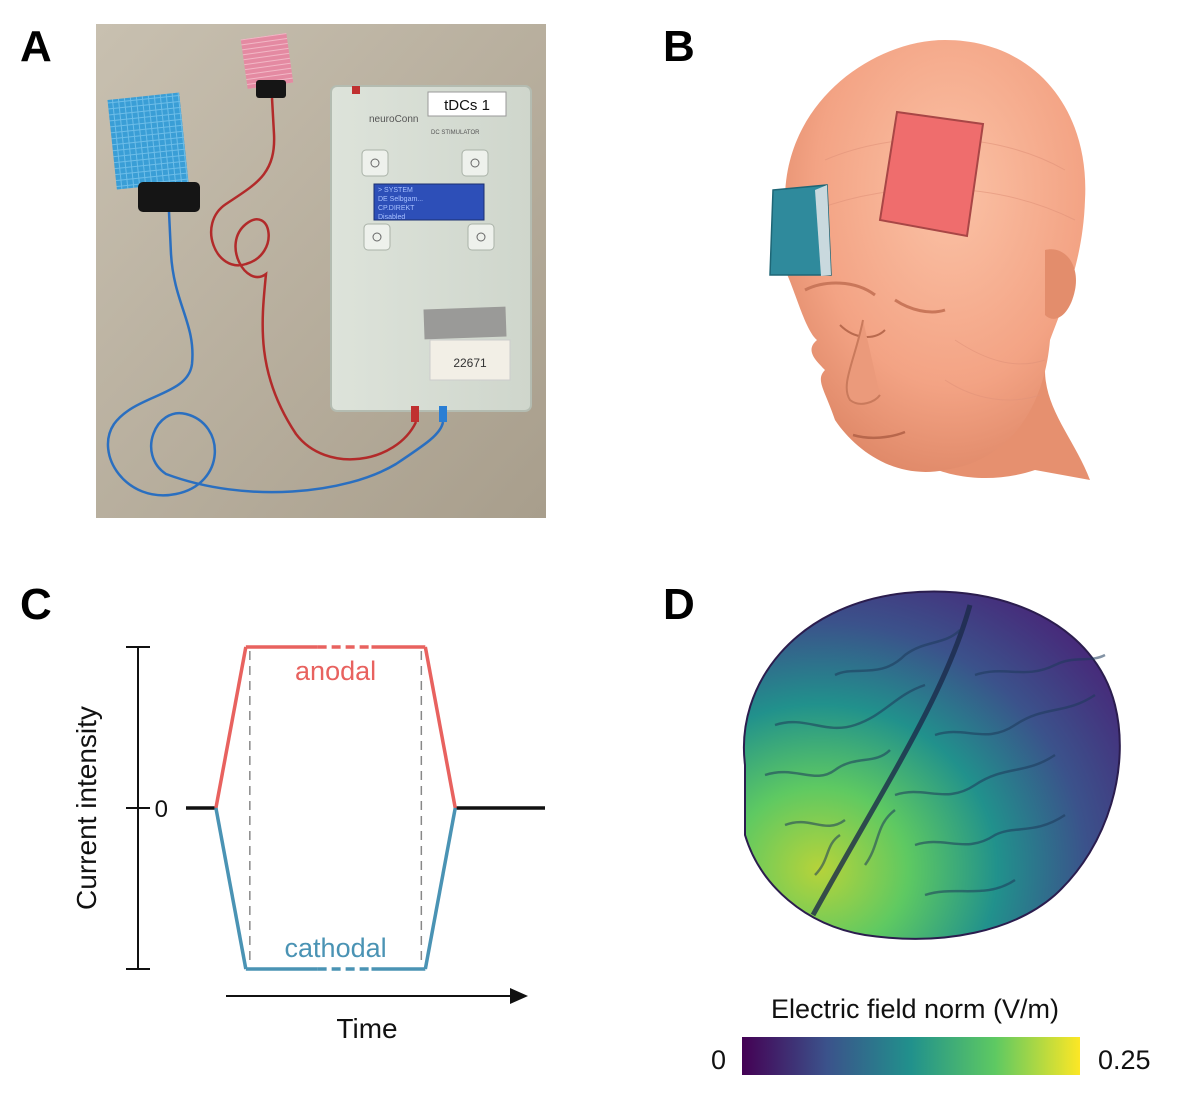 The width and height of the screenshot is (1194, 1096). I want to click on panel-letter-b: B, so click(679, 46).